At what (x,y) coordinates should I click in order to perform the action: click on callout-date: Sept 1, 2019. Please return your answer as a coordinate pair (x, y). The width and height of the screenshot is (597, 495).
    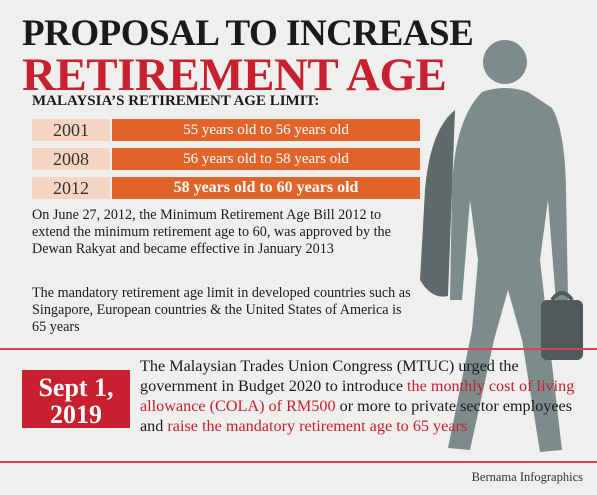
    Looking at the image, I should click on (76, 399).